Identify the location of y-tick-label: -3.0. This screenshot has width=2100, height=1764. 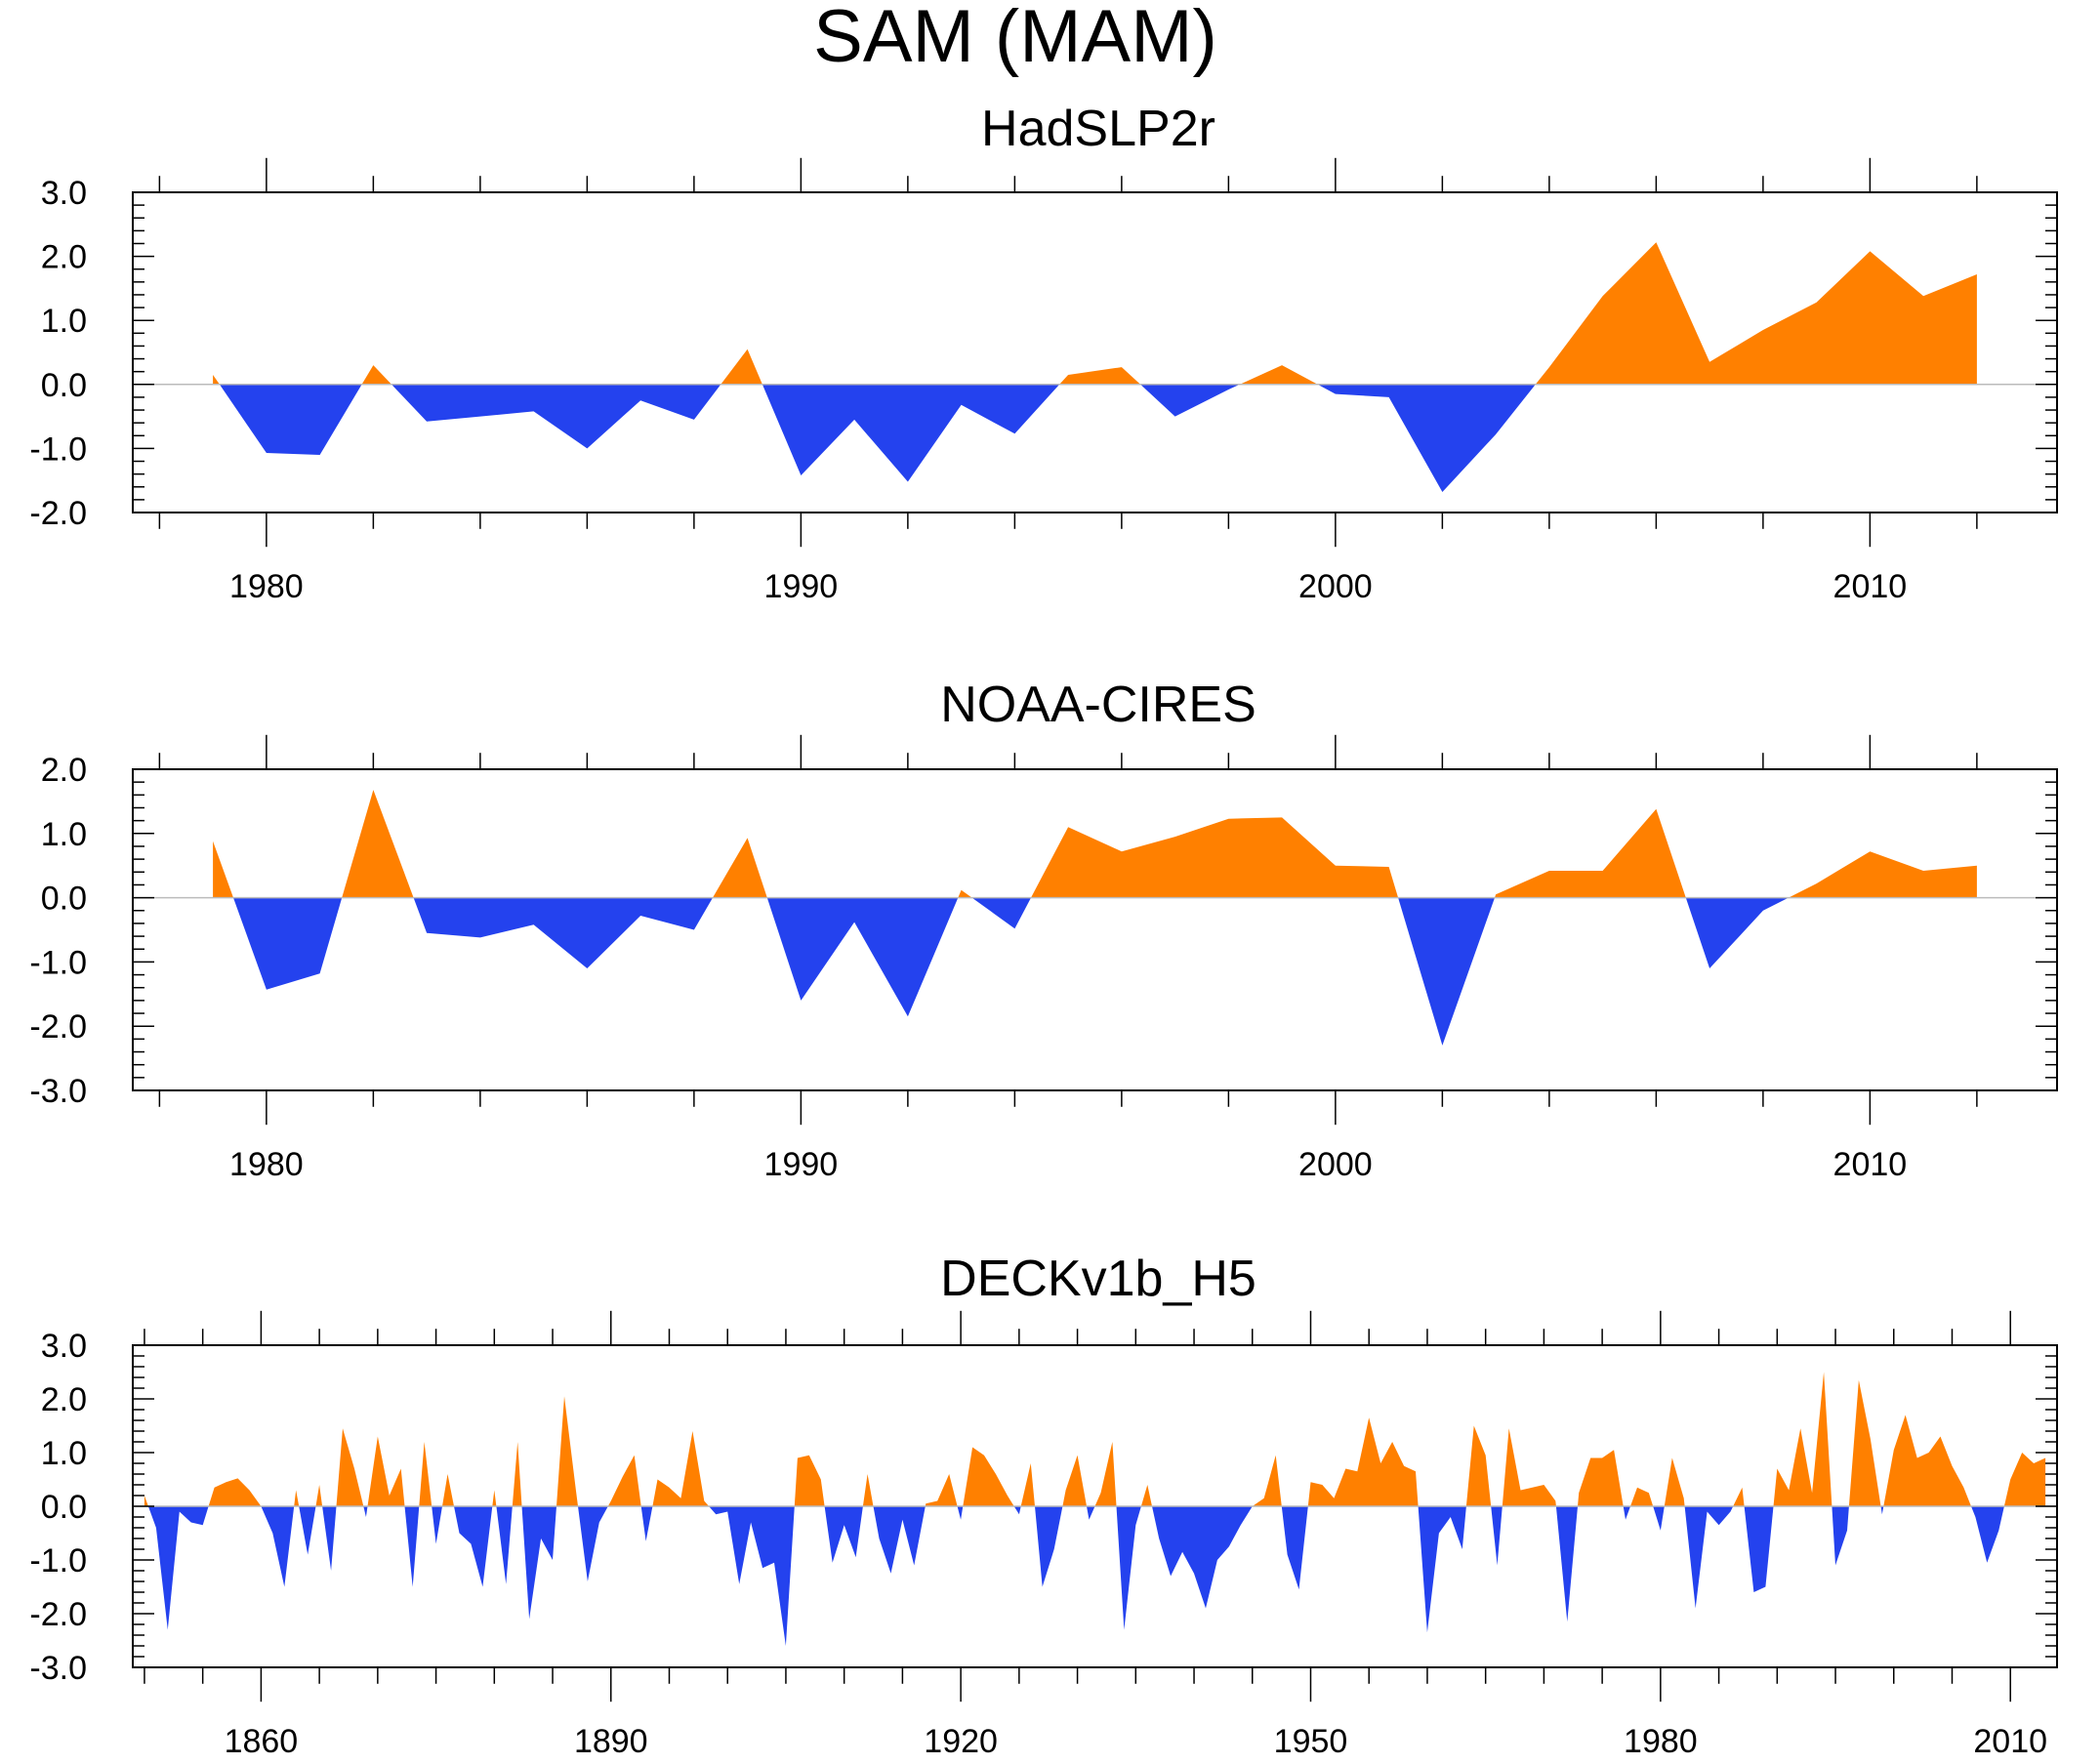
(58, 1668).